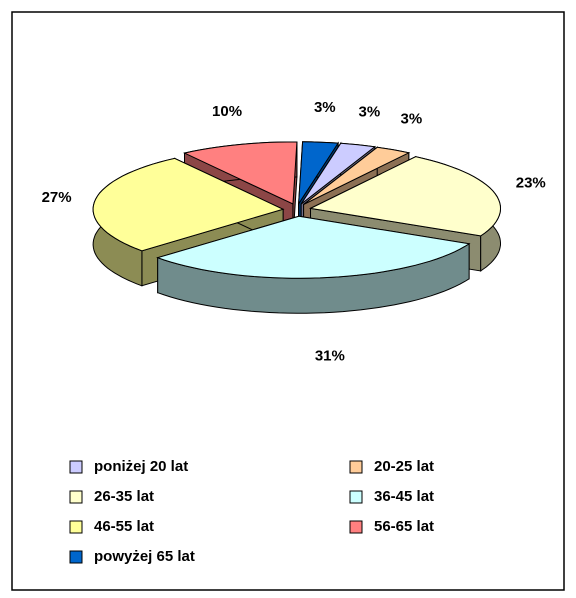 The image size is (576, 598). What do you see at coordinates (404, 466) in the screenshot?
I see `legend-label: 20-25 lat` at bounding box center [404, 466].